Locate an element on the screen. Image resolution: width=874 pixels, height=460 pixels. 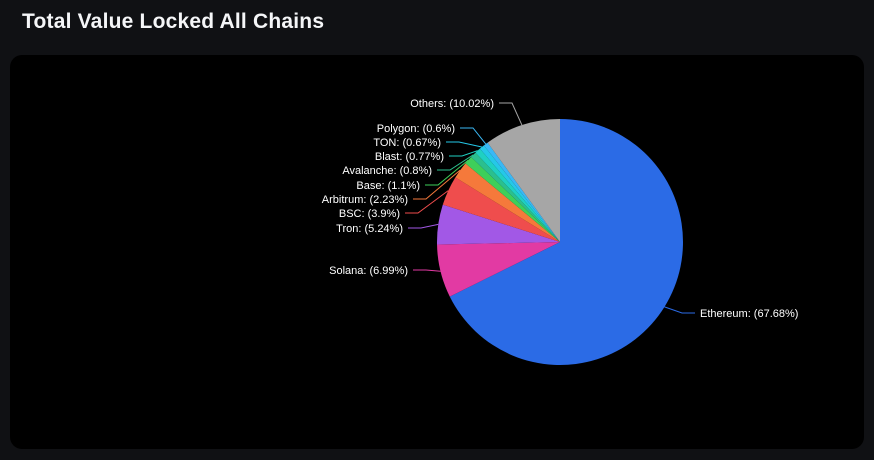
pie-slice-base is located at coordinates (512, 199).